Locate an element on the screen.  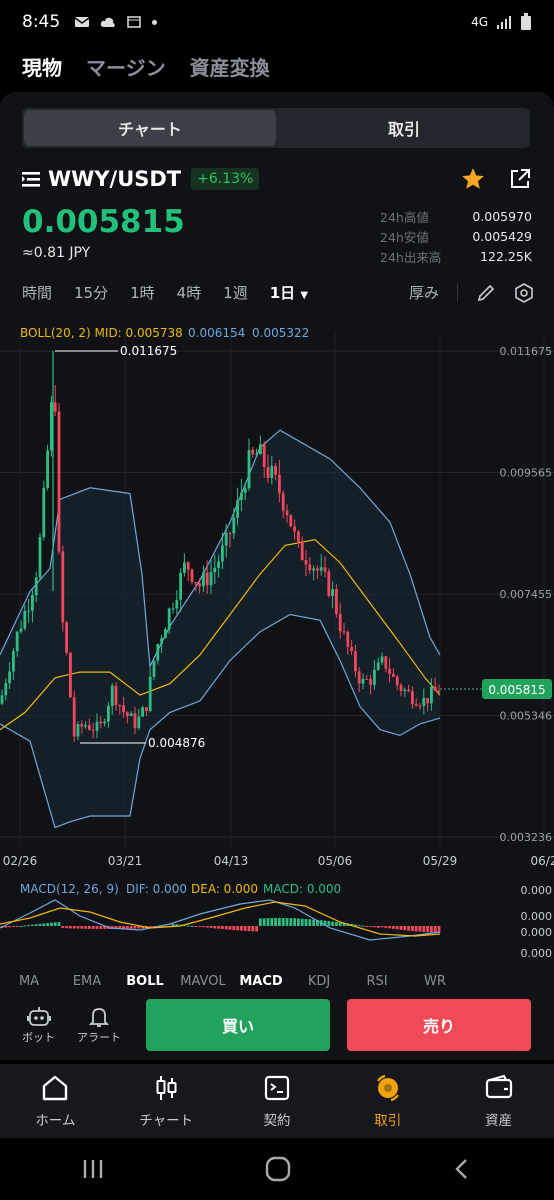
pencil-icon is located at coordinates (486, 293).